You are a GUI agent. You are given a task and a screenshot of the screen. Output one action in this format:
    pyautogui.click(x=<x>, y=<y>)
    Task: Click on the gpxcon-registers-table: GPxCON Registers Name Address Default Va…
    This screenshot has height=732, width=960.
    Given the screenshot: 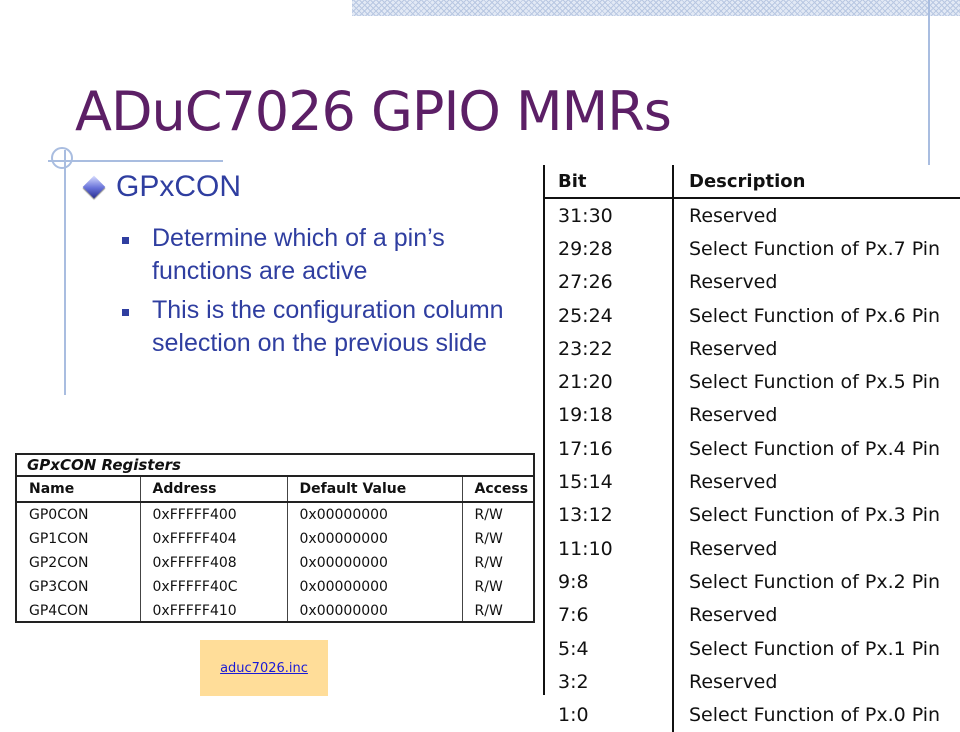 What is the action you would take?
    pyautogui.click(x=275, y=538)
    